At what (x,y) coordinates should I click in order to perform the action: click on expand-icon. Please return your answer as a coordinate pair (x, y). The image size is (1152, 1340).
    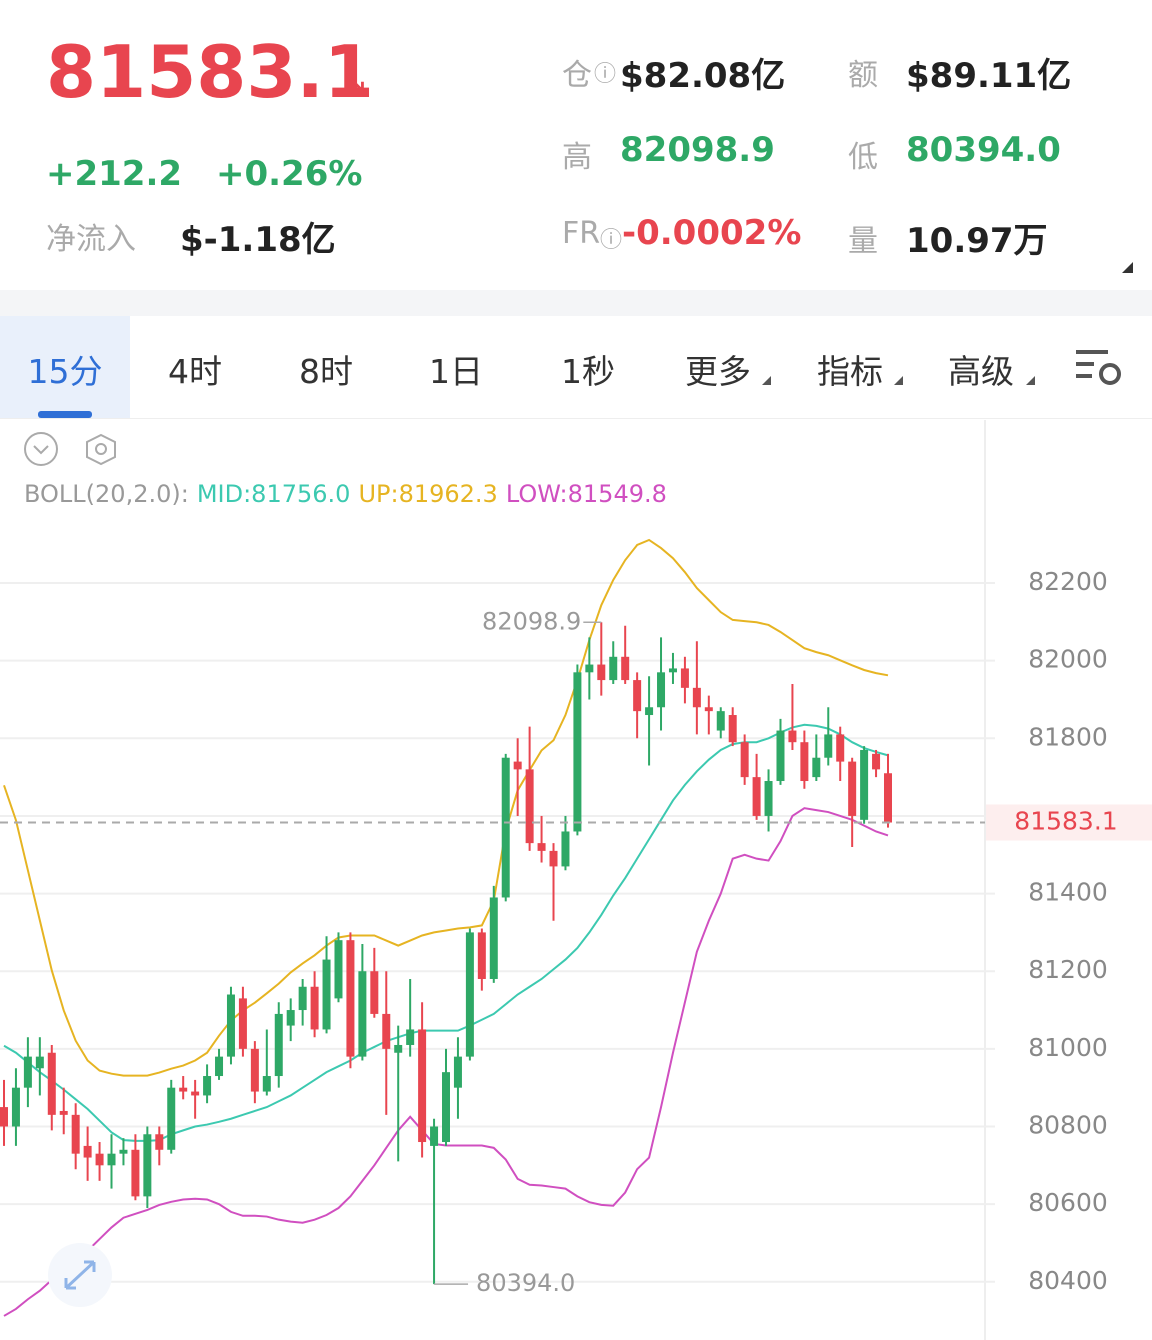
    Looking at the image, I should click on (80, 1275).